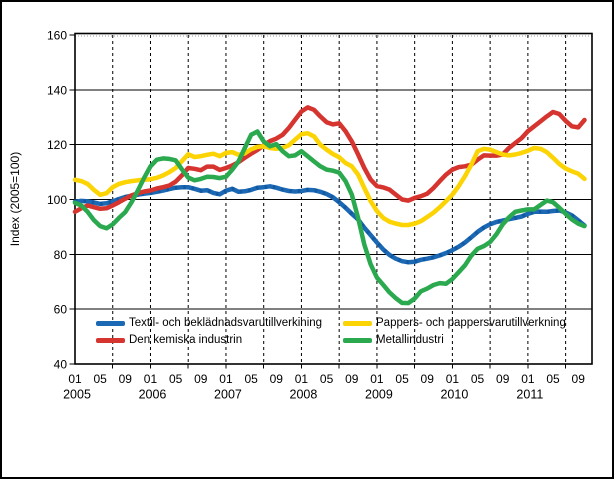  Describe the element at coordinates (57, 200) in the screenshot. I see `y-tick-label-100: 100` at that location.